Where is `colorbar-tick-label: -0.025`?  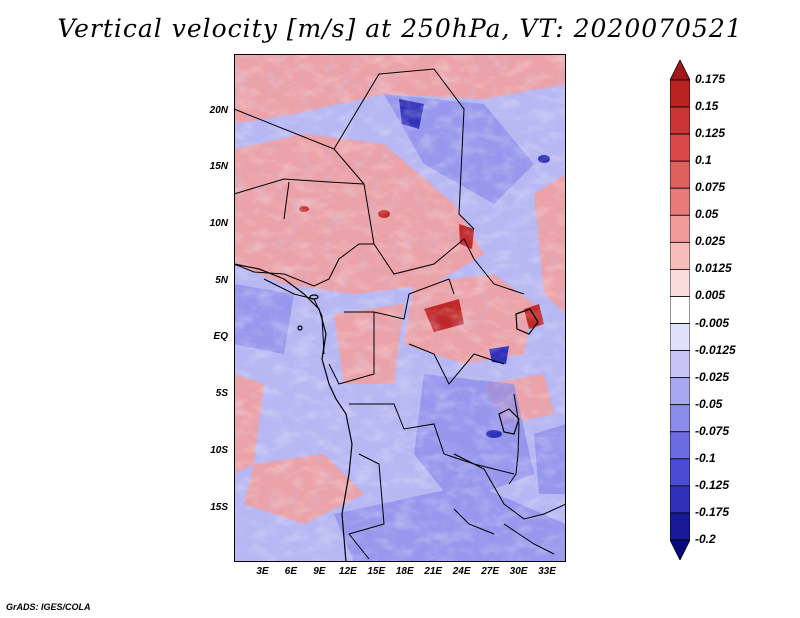
colorbar-tick-label: -0.025 is located at coordinates (712, 376).